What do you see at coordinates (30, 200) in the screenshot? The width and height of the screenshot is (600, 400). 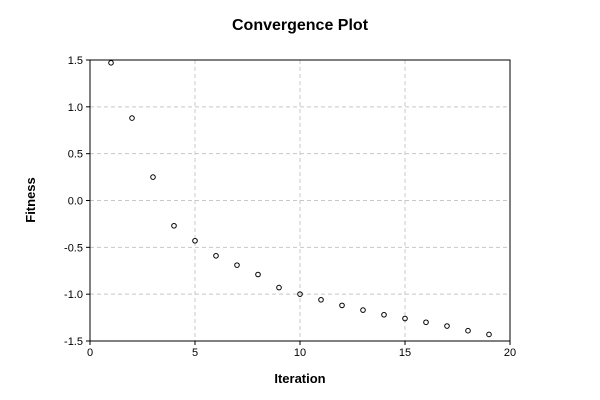 I see `y-axis-label: Fitness` at bounding box center [30, 200].